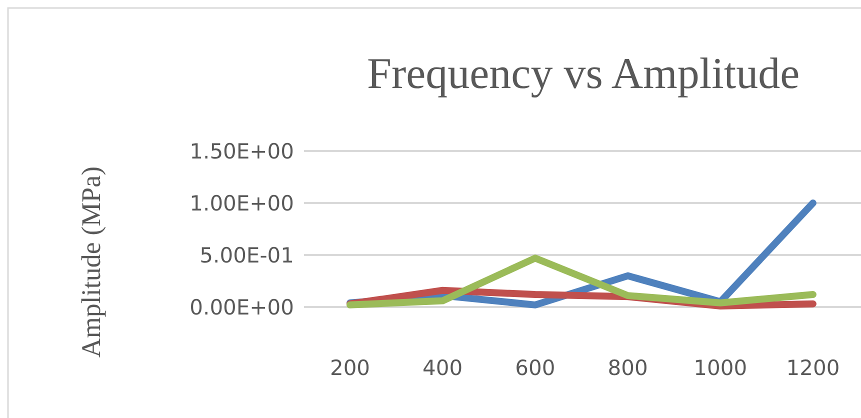 This screenshot has width=861, height=418. I want to click on x-tick-label: 200, so click(350, 368).